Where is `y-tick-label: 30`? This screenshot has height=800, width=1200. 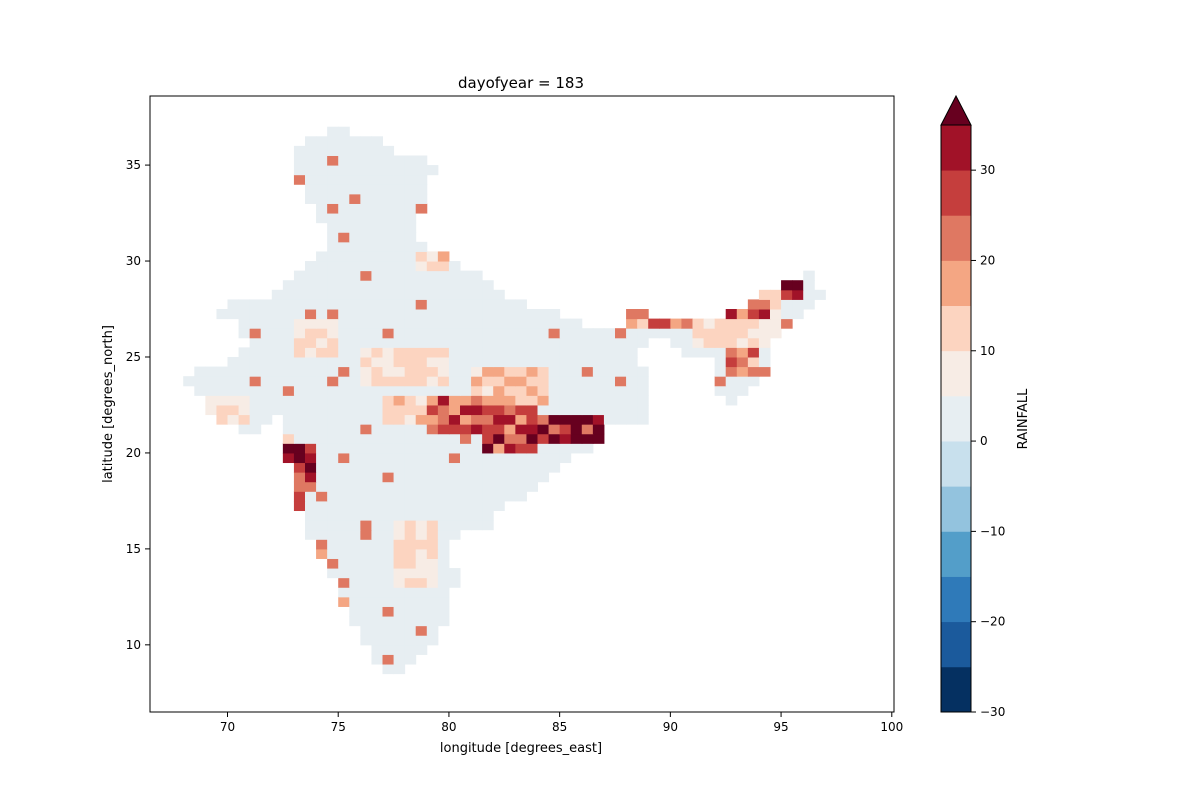 y-tick-label: 30 is located at coordinates (133, 261).